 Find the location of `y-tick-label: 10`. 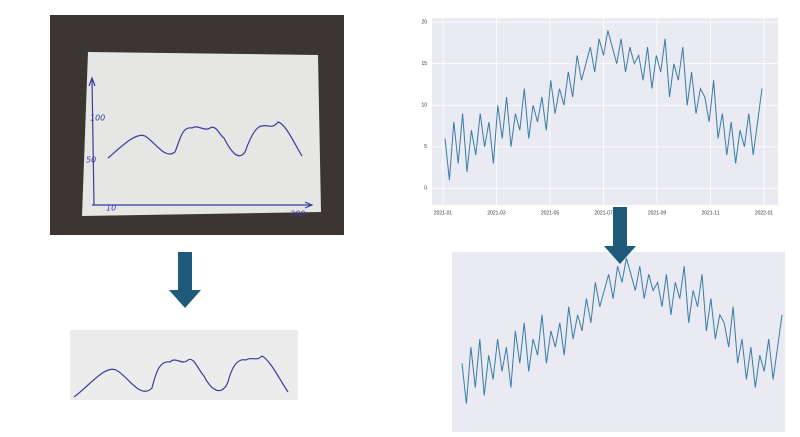

y-tick-label: 10 is located at coordinates (424, 106).